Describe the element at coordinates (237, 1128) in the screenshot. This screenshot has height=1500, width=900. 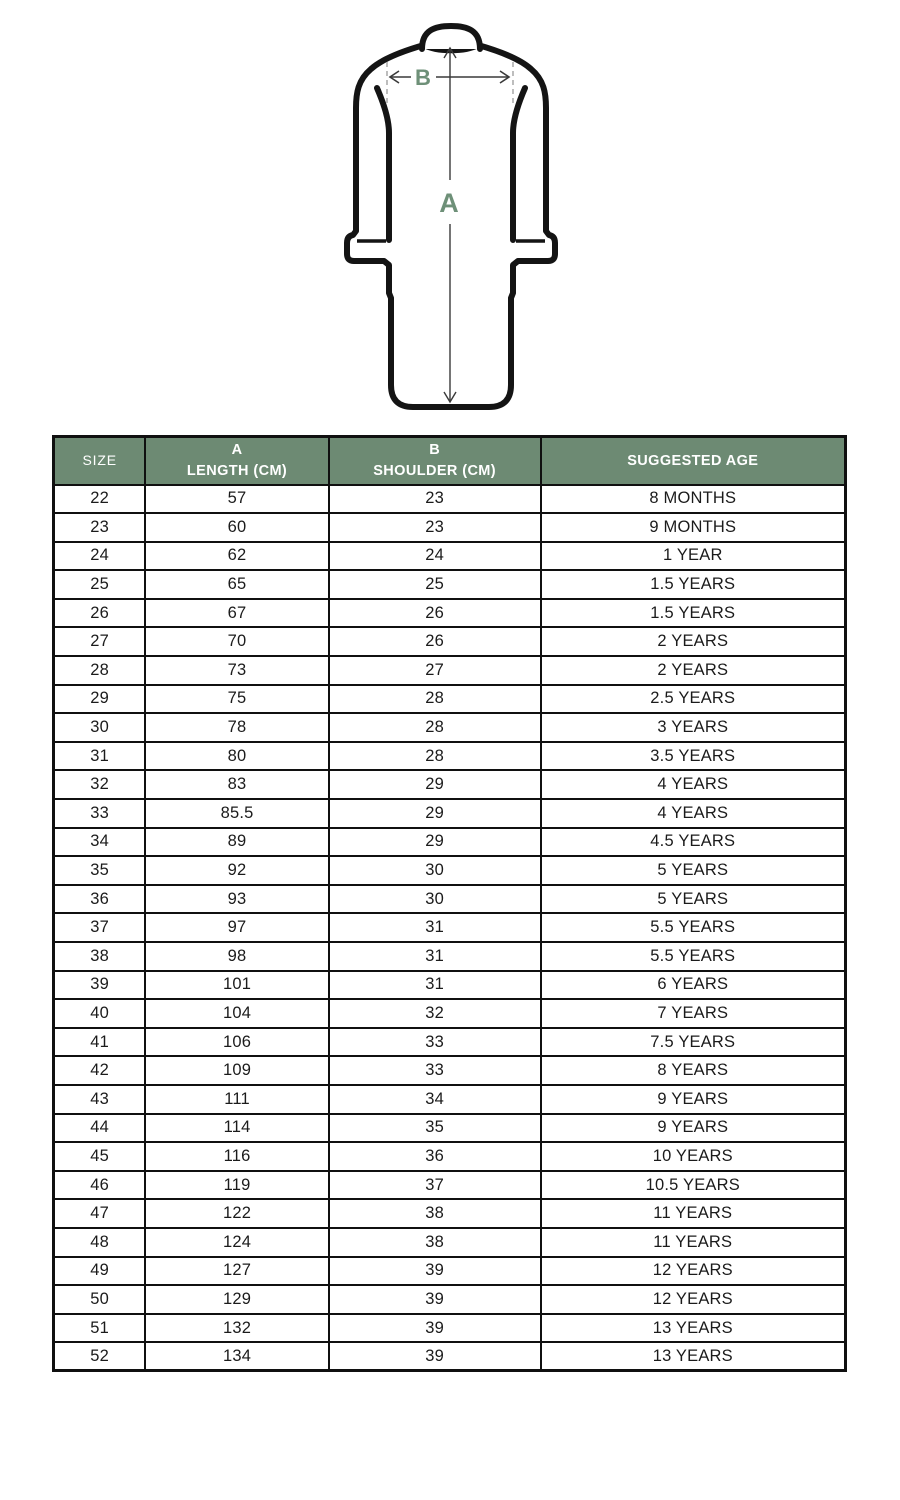
I see `table-cell: 114` at that location.